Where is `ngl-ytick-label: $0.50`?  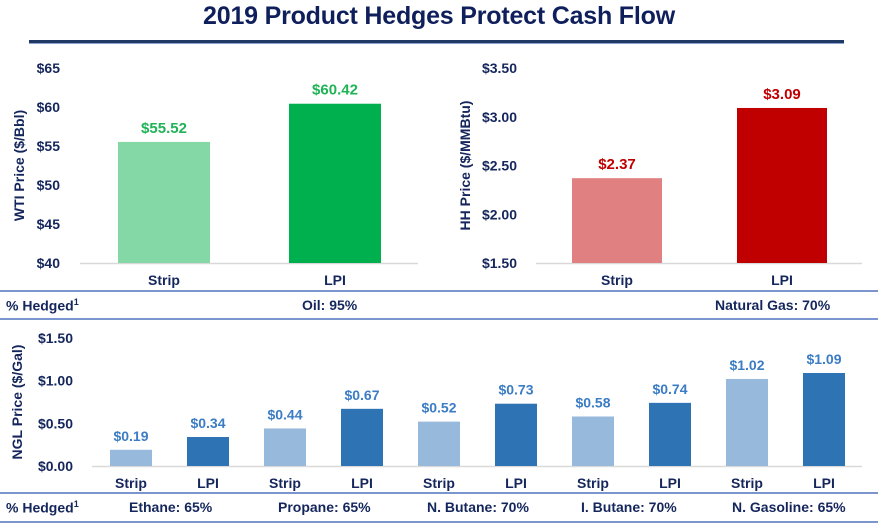
ngl-ytick-label: $0.50 is located at coordinates (55, 423).